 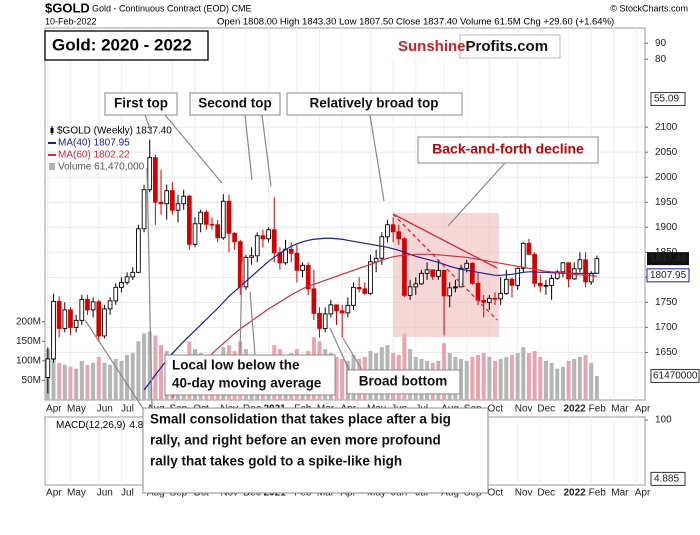 What do you see at coordinates (126, 45) in the screenshot?
I see `title-box` at bounding box center [126, 45].